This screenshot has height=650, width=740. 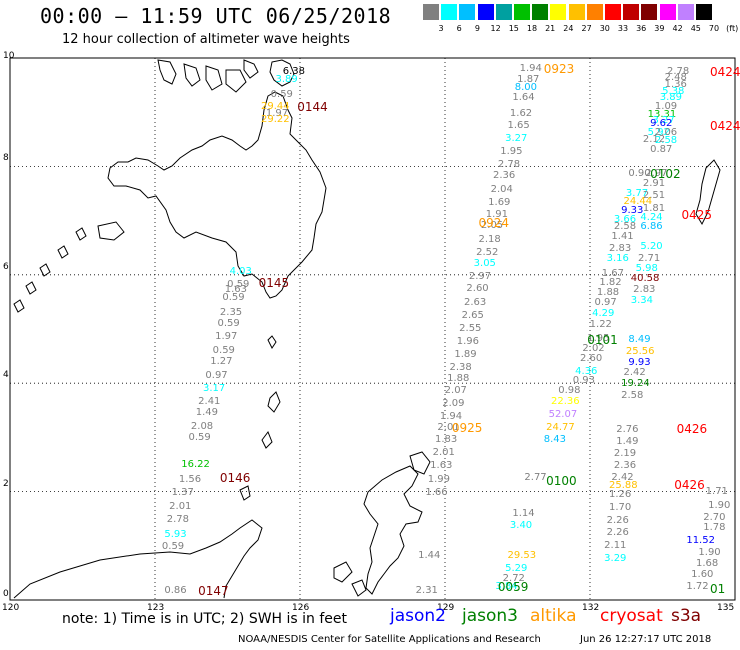 What do you see at coordinates (639, 339) in the screenshot?
I see `wave-height-value: 8.49` at bounding box center [639, 339].